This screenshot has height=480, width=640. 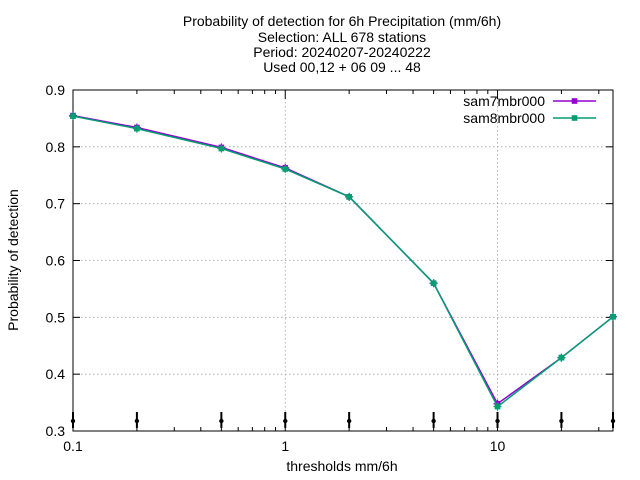 I want to click on x-axis-label: thresholds mm/6h, so click(x=341, y=466).